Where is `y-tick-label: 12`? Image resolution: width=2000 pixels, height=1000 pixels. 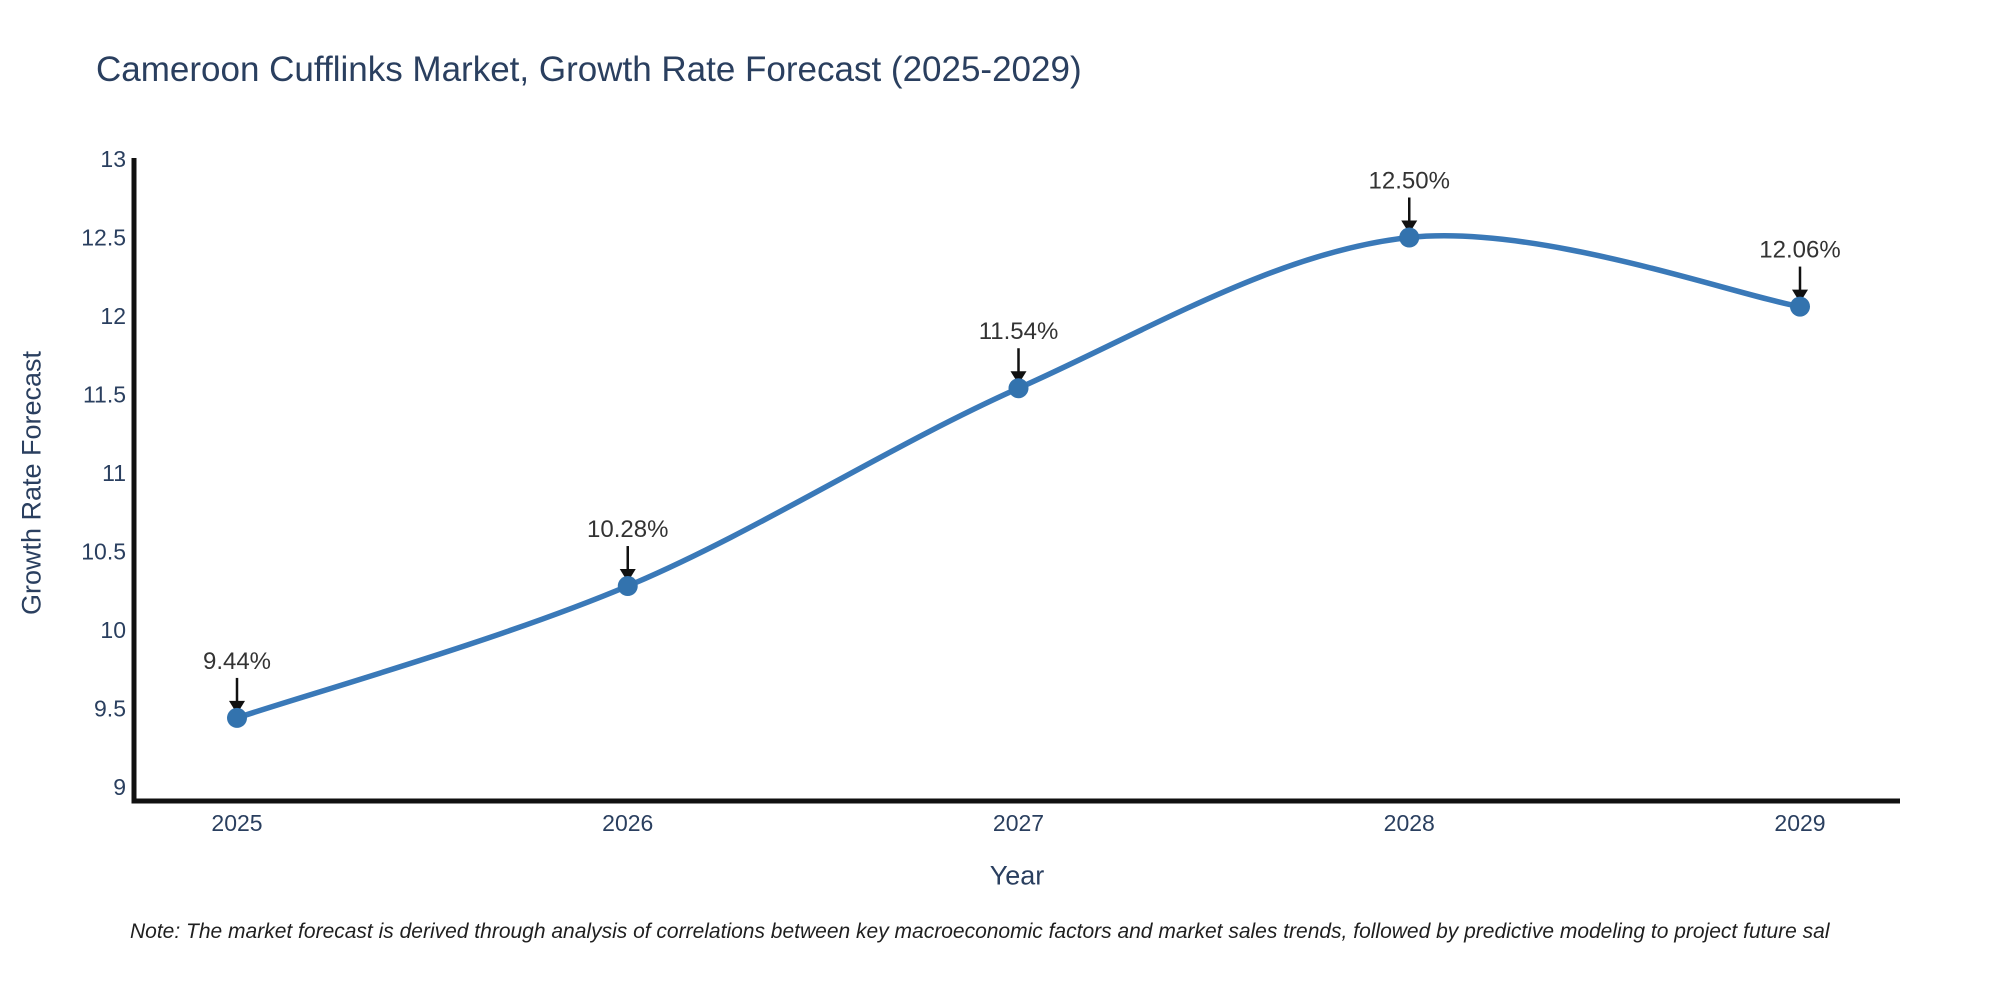 y-tick-label: 12 is located at coordinates (113, 316).